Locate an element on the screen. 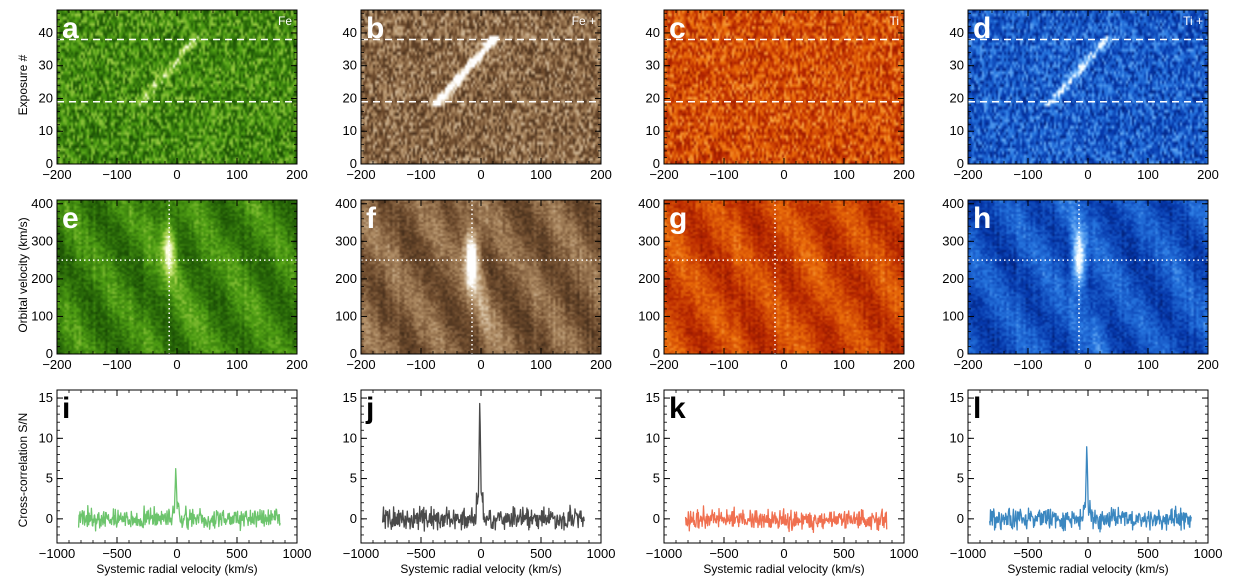  panel-label-d: d is located at coordinates (982, 28).